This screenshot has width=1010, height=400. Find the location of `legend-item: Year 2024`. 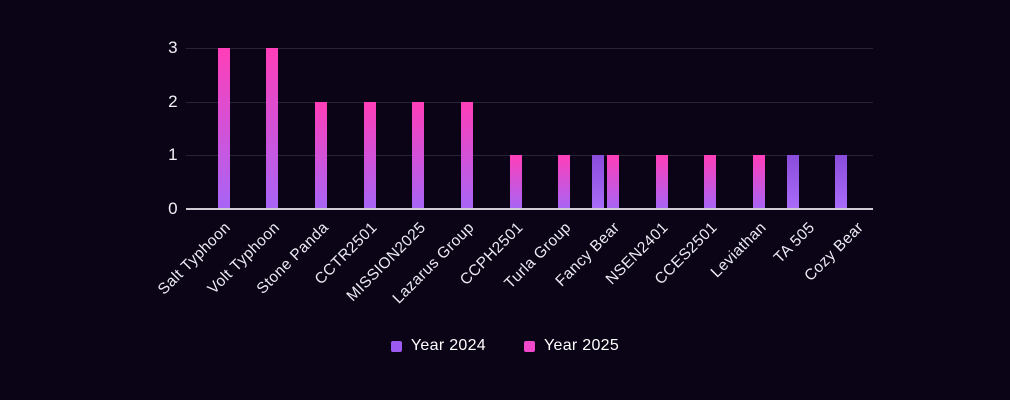

legend-item: Year 2024 is located at coordinates (438, 346).